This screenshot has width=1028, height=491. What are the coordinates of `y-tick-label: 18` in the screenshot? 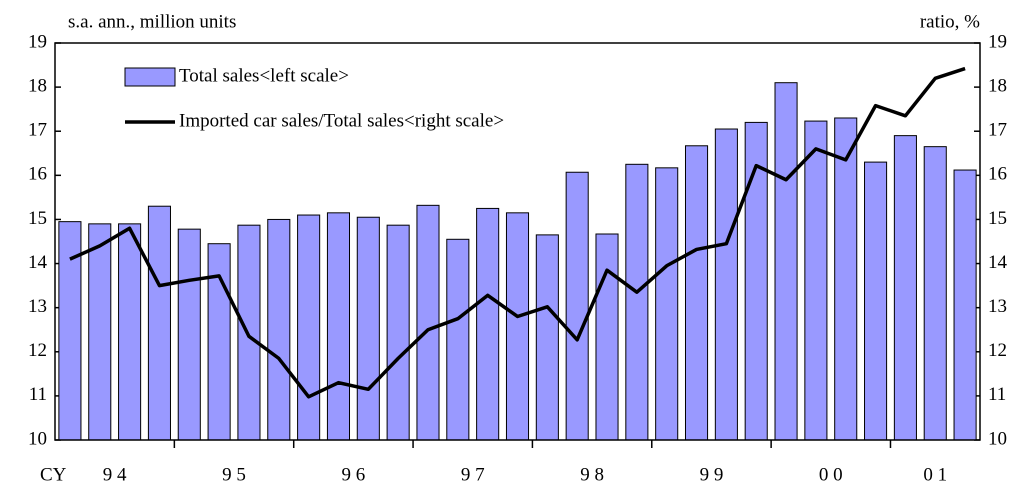 It's located at (37, 85).